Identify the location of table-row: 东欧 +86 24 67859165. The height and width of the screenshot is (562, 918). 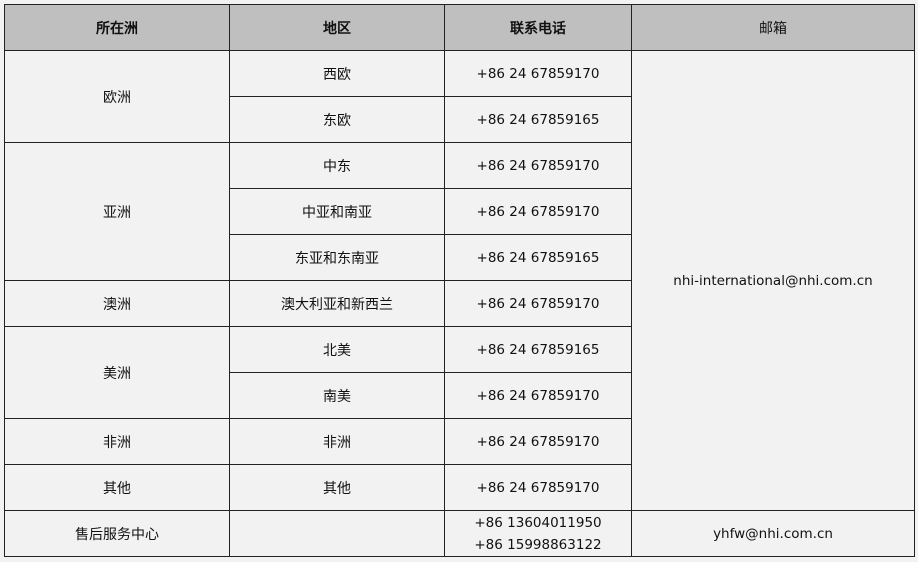
(460, 119).